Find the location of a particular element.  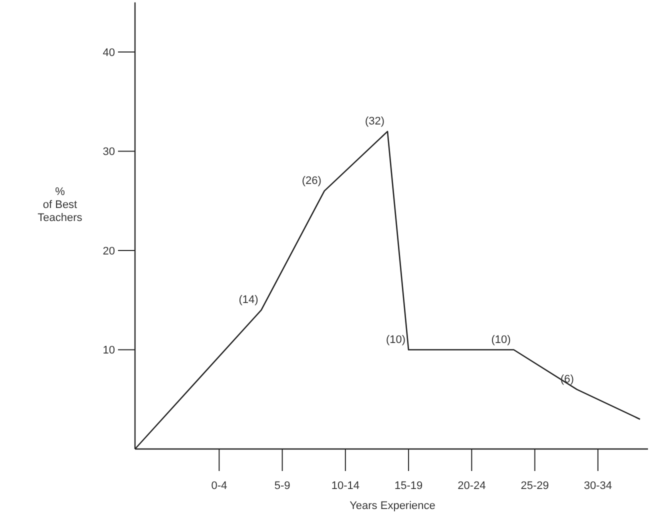

x-tick-label: 5-9 is located at coordinates (282, 486).